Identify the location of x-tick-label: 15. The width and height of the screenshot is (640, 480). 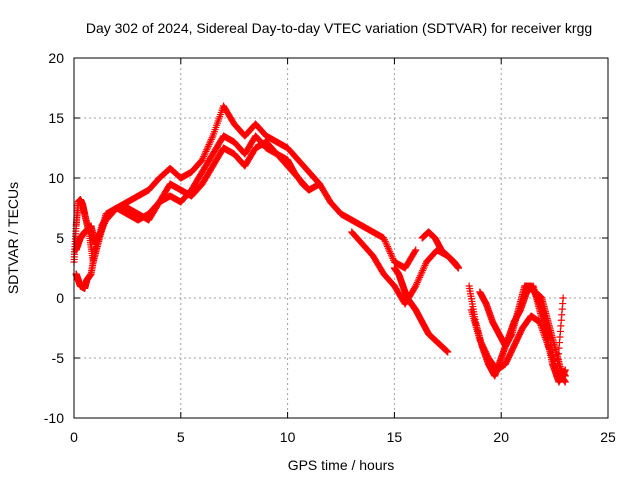
(395, 437).